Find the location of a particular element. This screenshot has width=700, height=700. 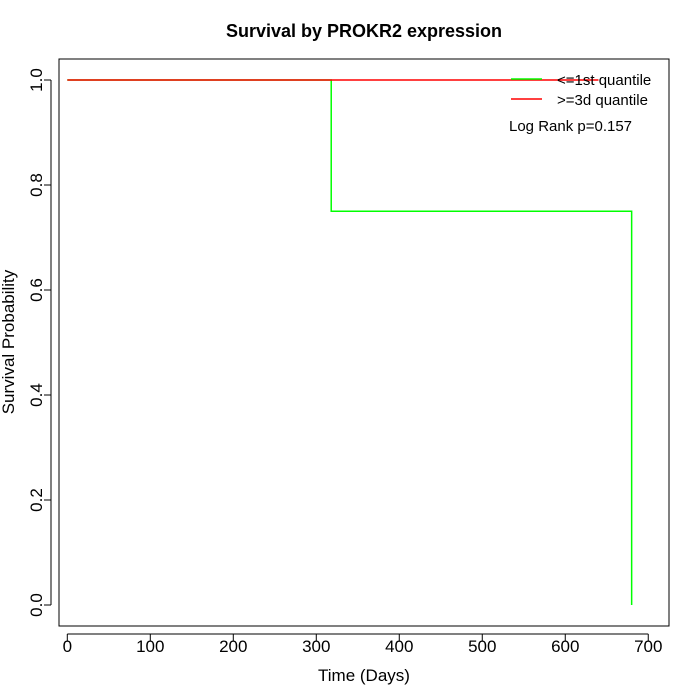

y-tick-label: 0.6 is located at coordinates (36, 290).